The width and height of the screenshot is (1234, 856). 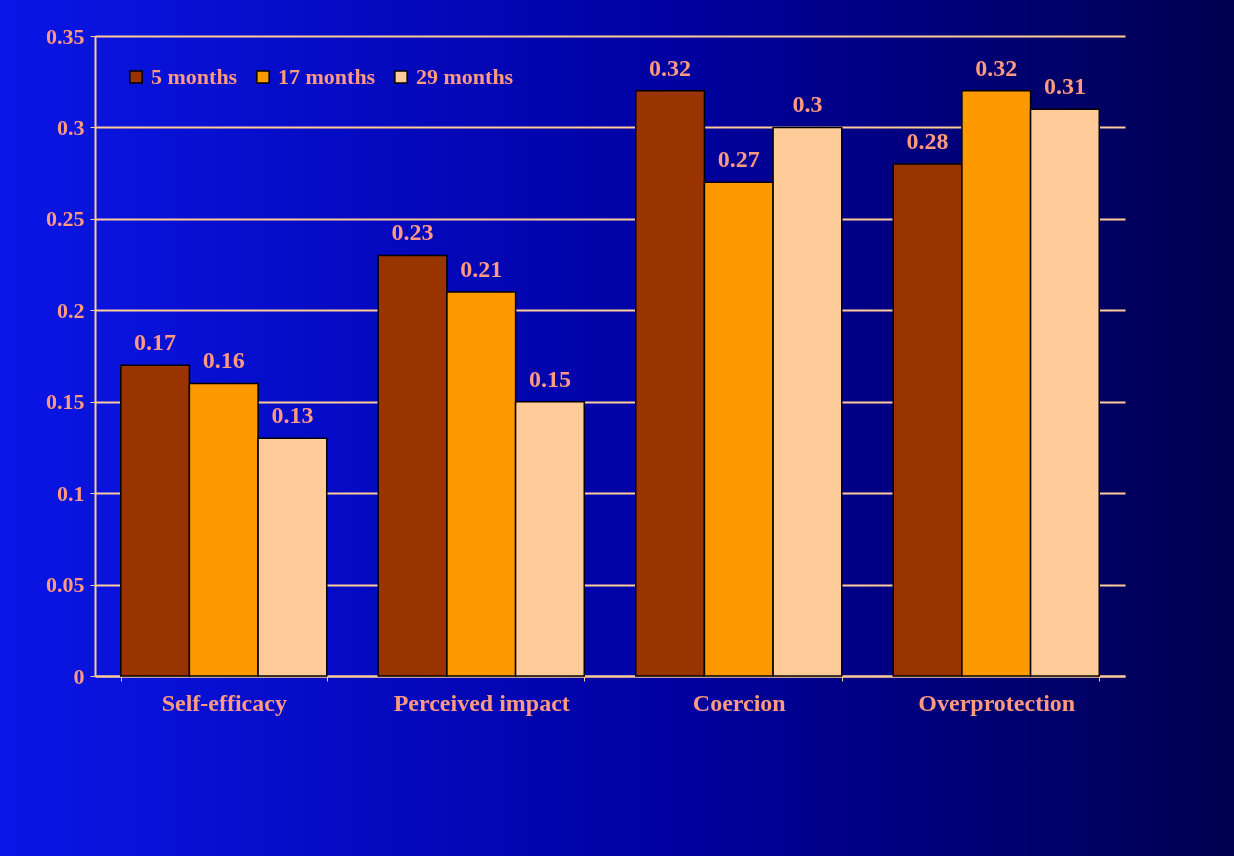 I want to click on data-label: 0.16, so click(x=223, y=360).